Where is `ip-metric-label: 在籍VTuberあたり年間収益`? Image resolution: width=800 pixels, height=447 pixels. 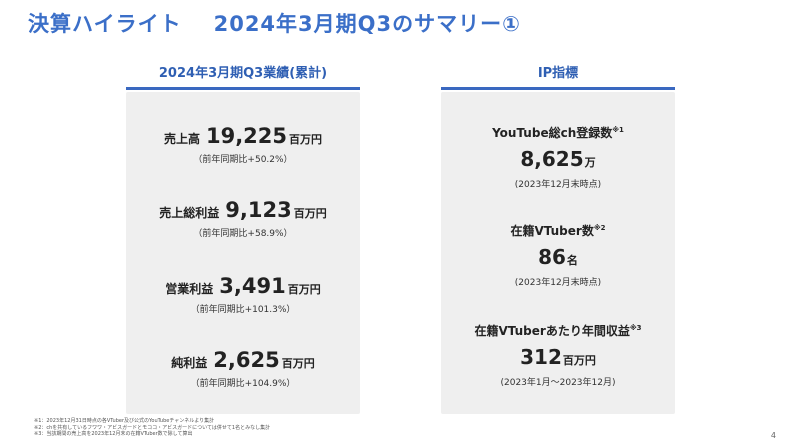 ip-metric-label: 在籍VTuberあたり年間収益 is located at coordinates (552, 331).